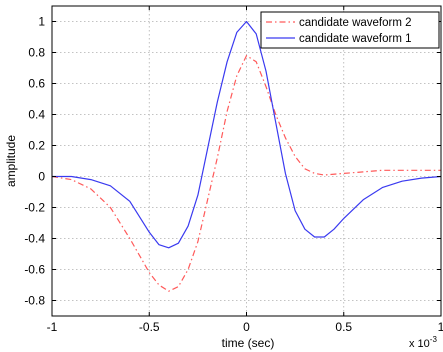  I want to click on x-multiplier-exponent: -3, so click(434, 339).